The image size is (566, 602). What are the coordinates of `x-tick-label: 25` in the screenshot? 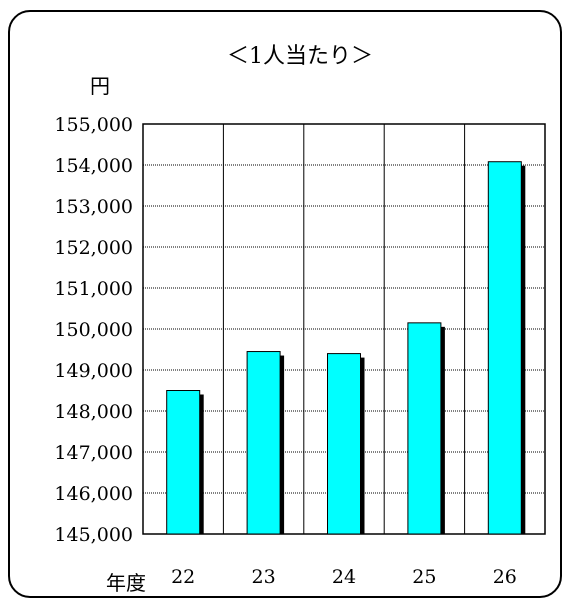 It's located at (424, 577).